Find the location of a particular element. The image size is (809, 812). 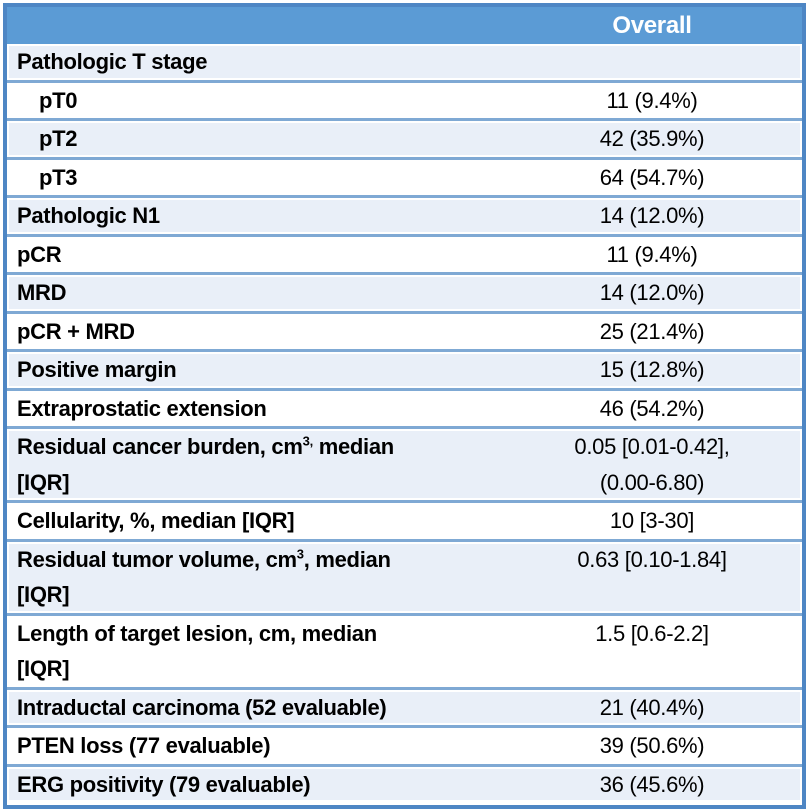

row-value: 64 (54.7%) is located at coordinates (652, 178).